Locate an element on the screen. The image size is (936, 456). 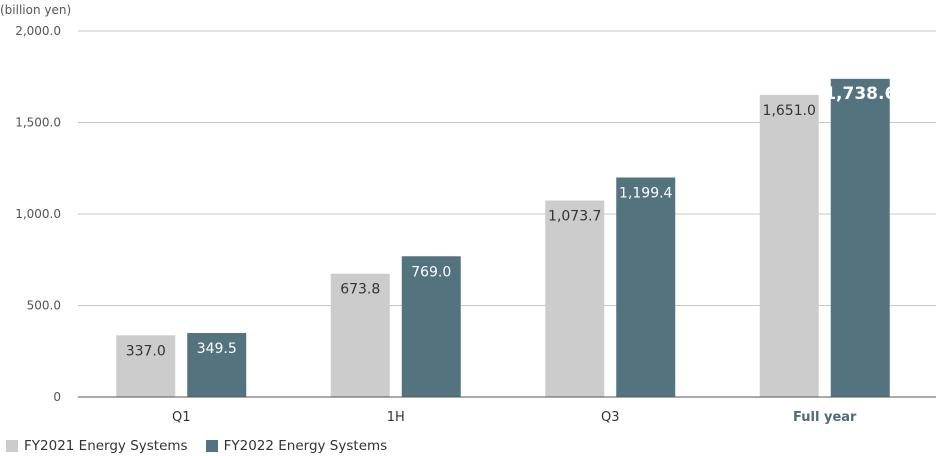
legend-label-fy2021: FY2021 Energy Systems is located at coordinates (106, 446).